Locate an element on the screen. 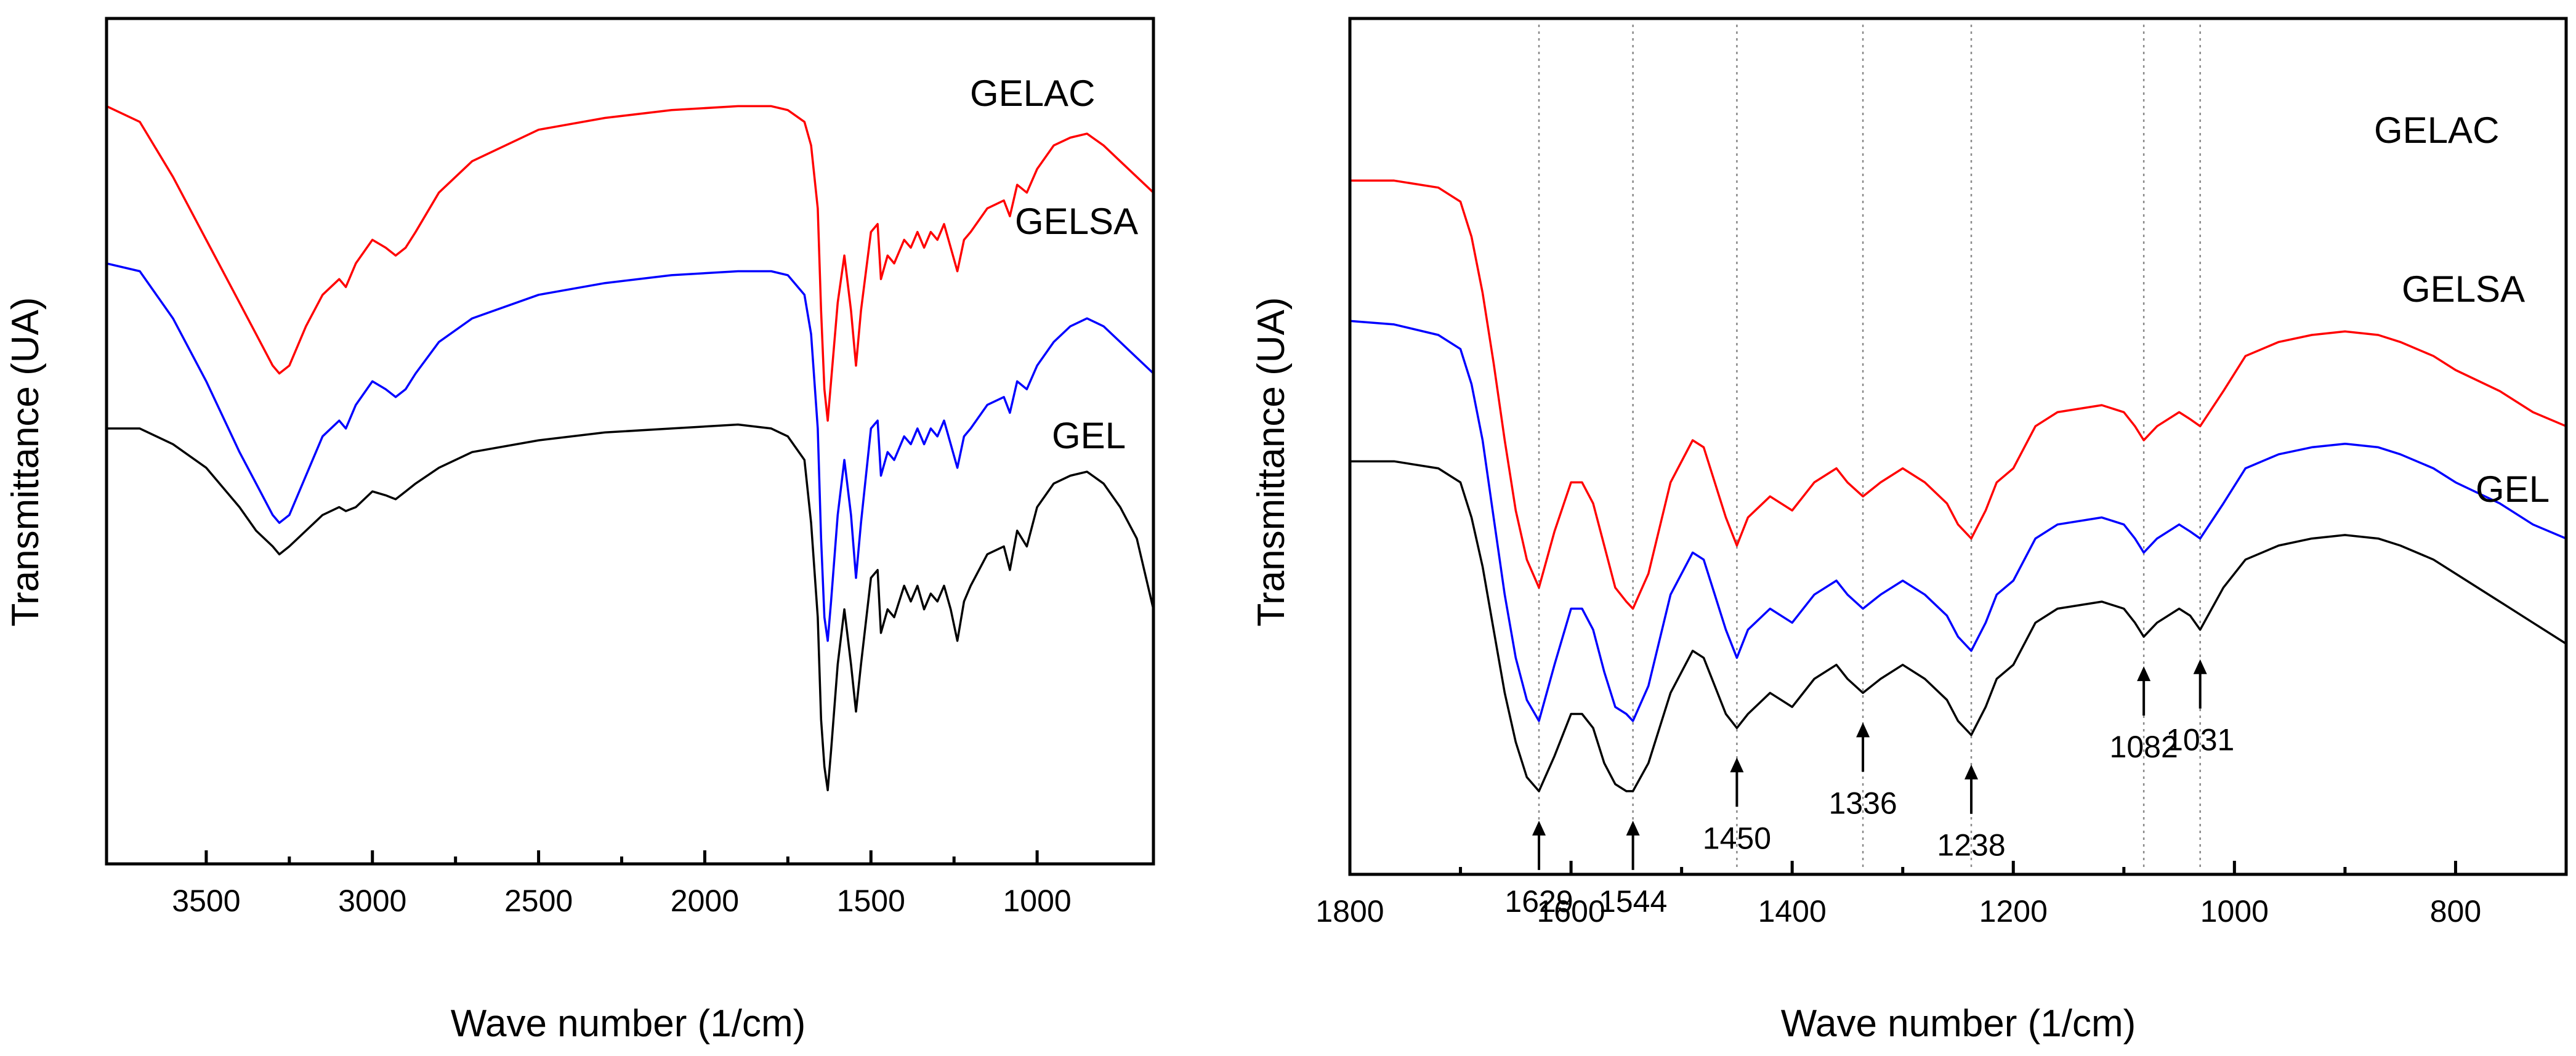  x-tick-label-2000: 2000 is located at coordinates (705, 901).